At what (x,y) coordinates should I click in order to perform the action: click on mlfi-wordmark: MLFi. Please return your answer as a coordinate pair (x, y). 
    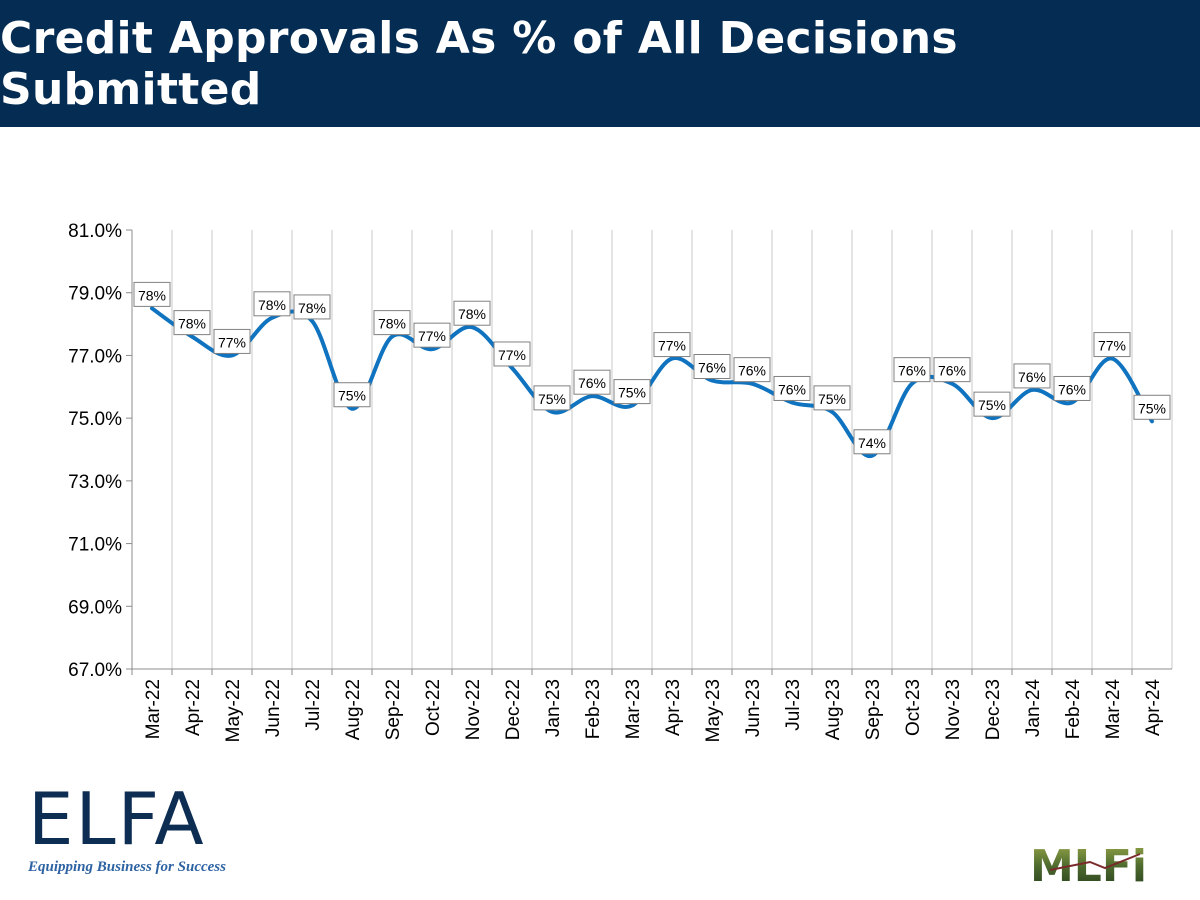
    Looking at the image, I should click on (1088, 863).